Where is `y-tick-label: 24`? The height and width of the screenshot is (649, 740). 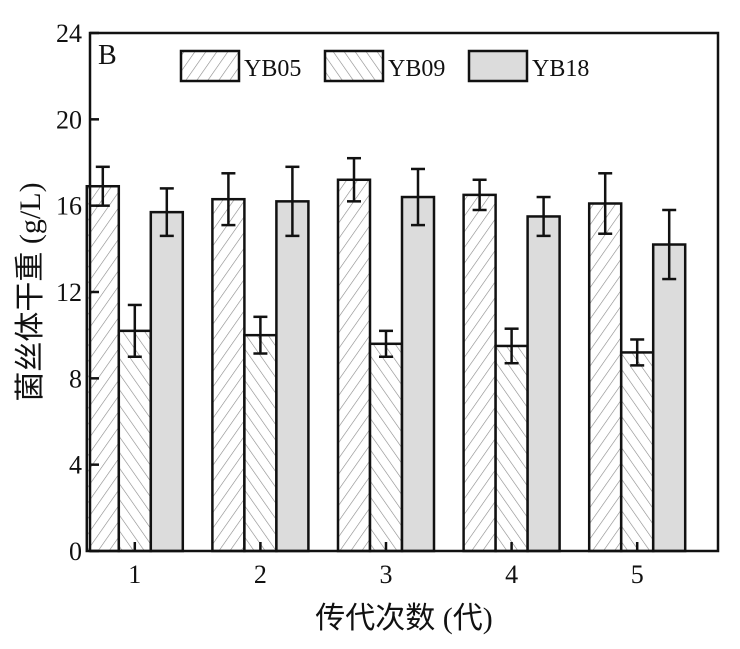 y-tick-label: 24 is located at coordinates (69, 33).